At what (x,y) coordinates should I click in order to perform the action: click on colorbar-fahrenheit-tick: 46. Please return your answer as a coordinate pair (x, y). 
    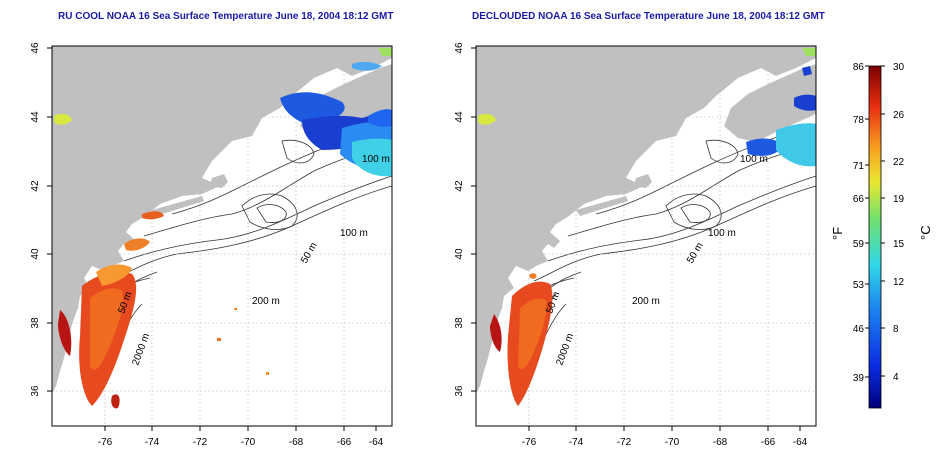
    Looking at the image, I should click on (859, 329).